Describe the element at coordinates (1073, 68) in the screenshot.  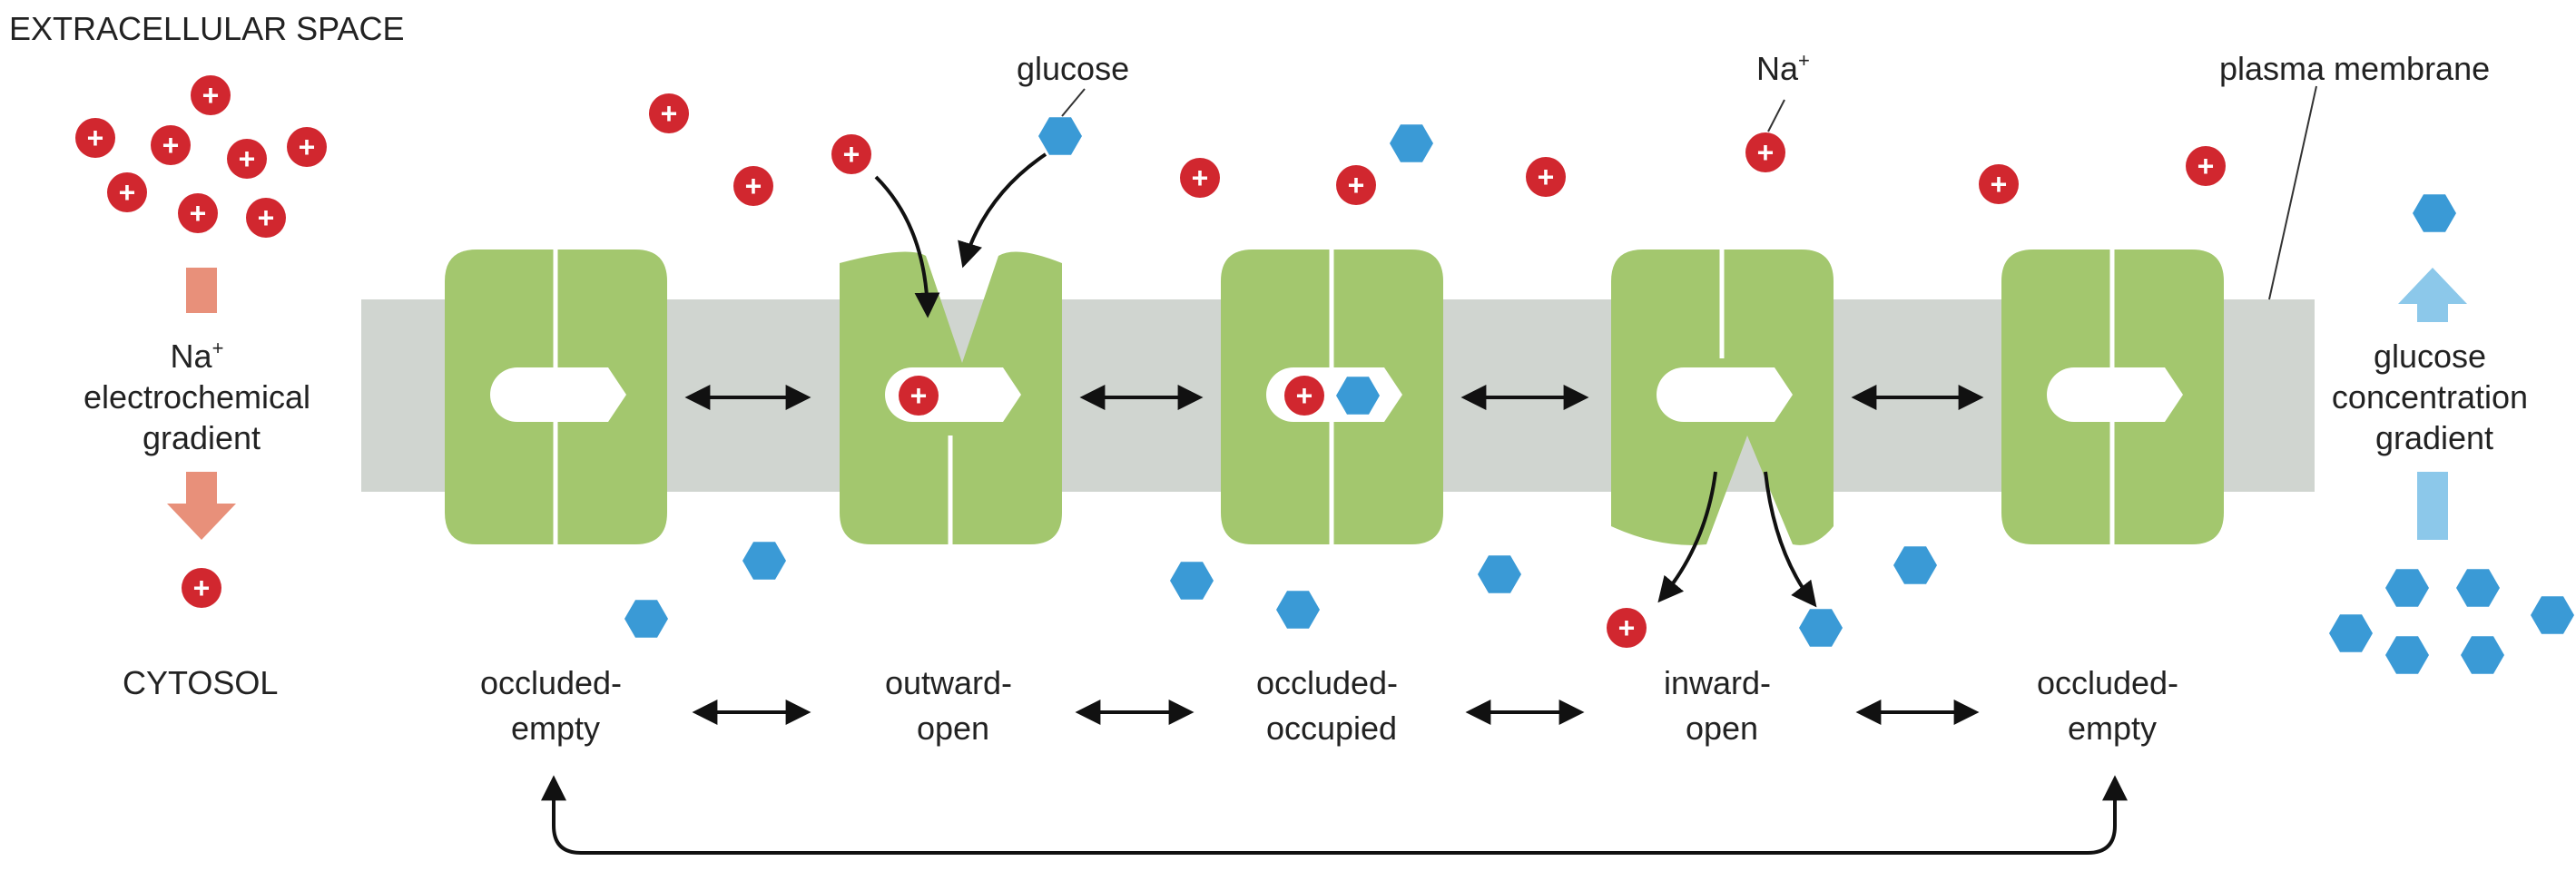
I see `glucose-label: glucose` at that location.